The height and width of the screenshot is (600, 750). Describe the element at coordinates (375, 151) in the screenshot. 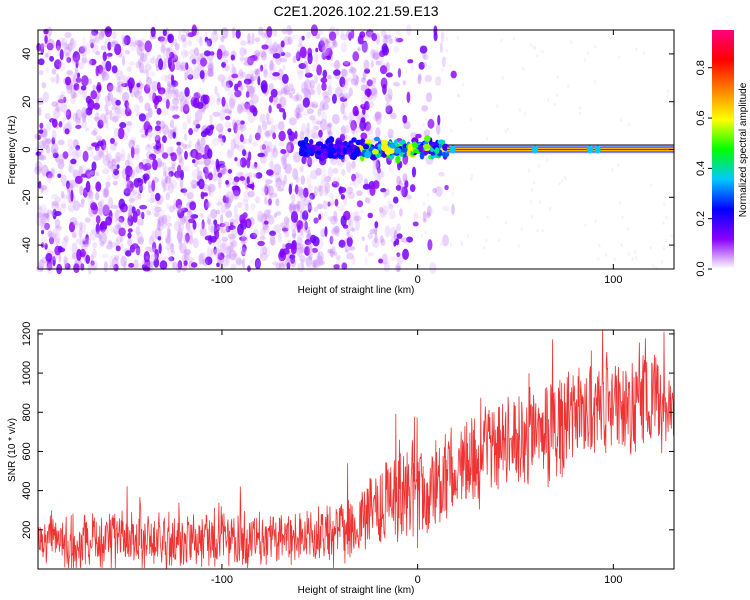

I see `carrier-blob` at that location.